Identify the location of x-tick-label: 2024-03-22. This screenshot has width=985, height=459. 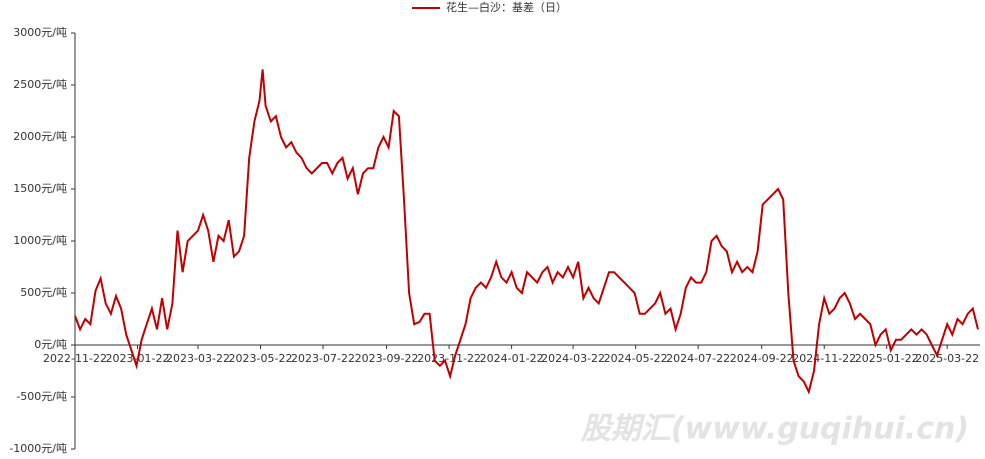
(573, 358).